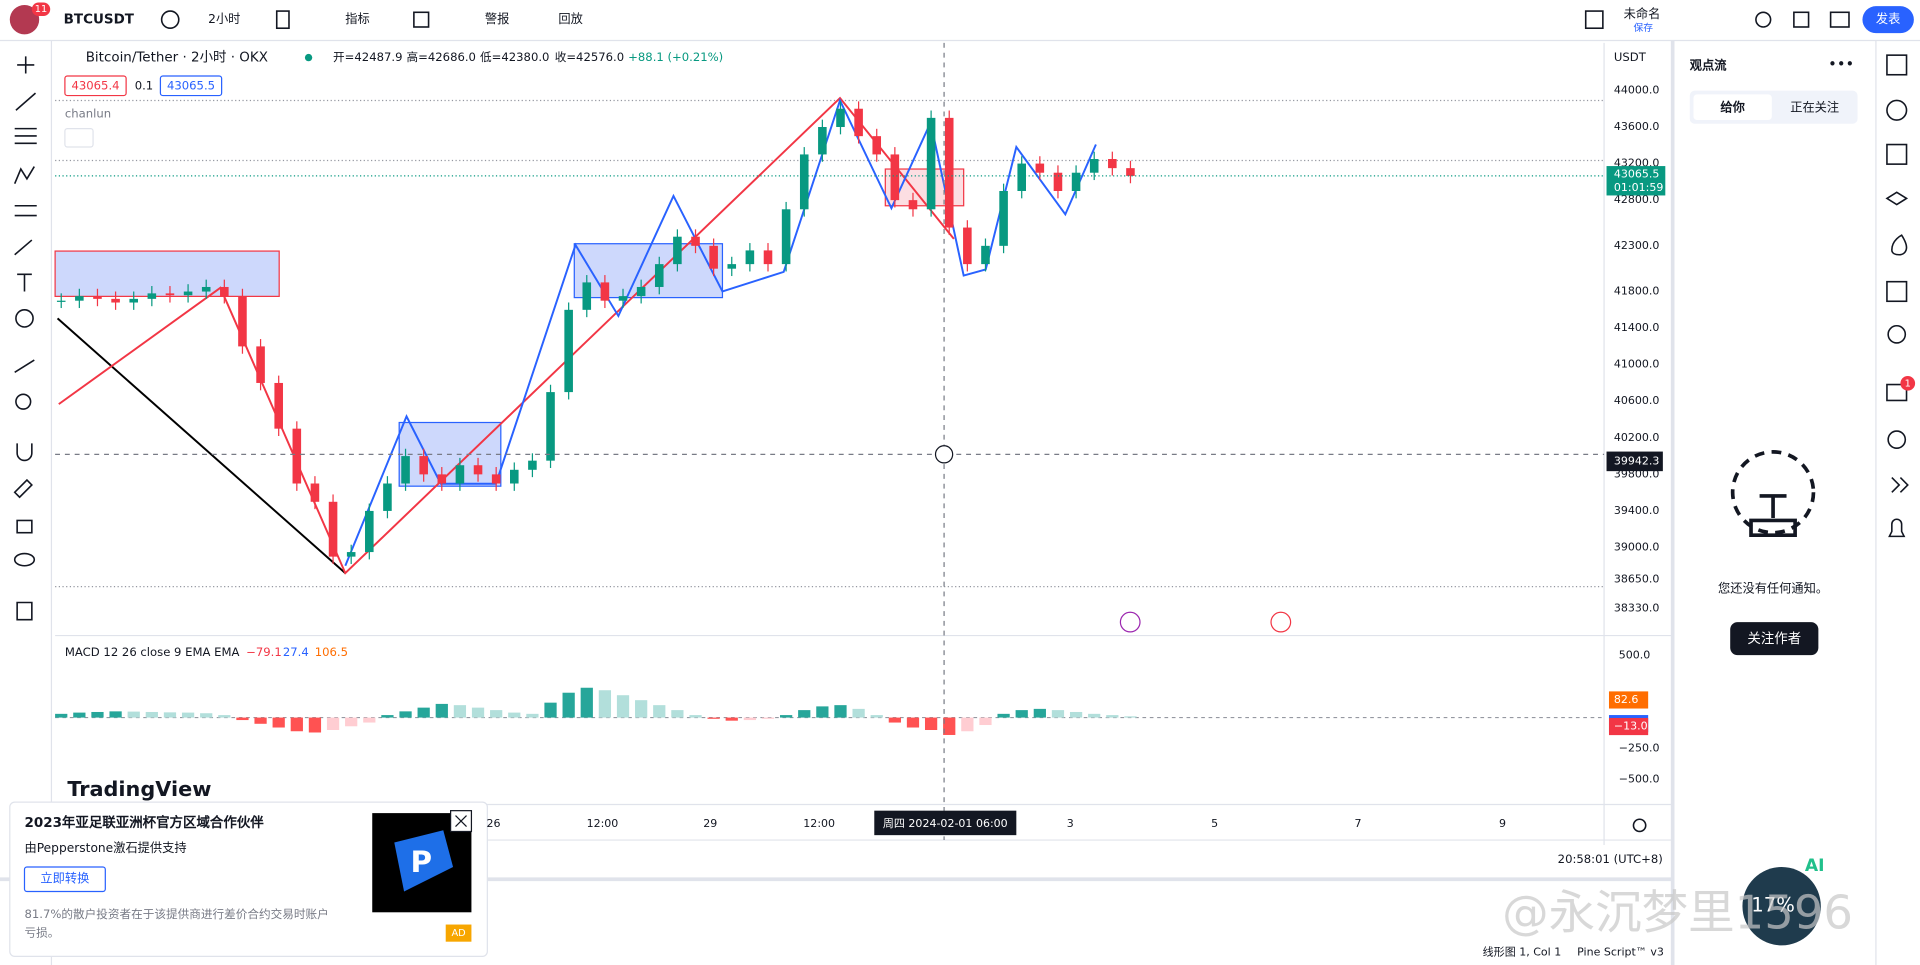 The image size is (1920, 965). I want to click on ad-button, so click(64, 879).